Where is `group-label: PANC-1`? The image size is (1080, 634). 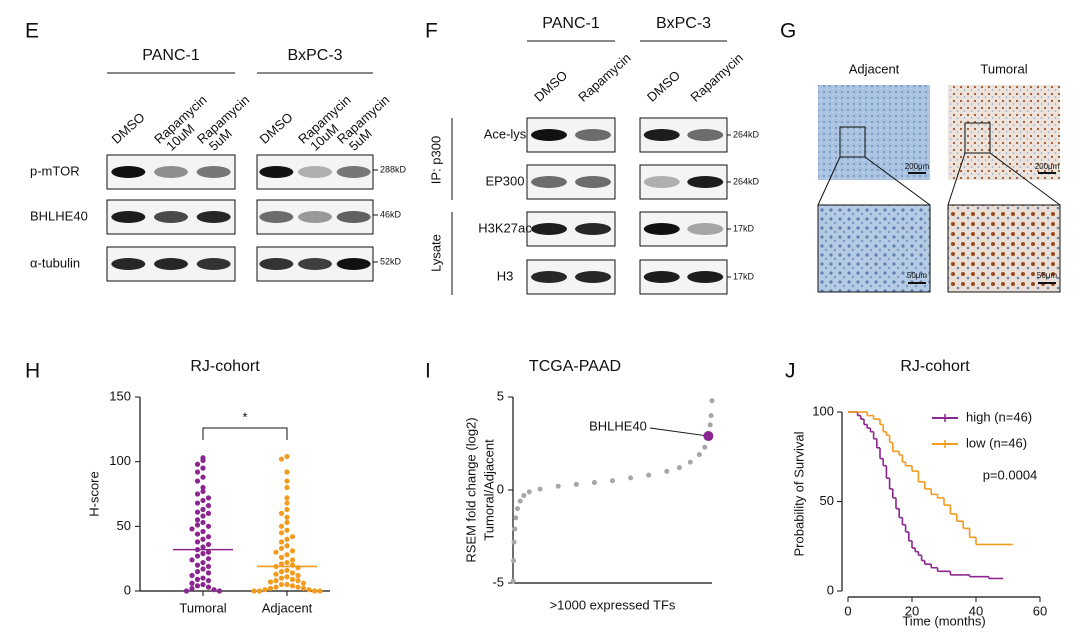 group-label: PANC-1 is located at coordinates (571, 23).